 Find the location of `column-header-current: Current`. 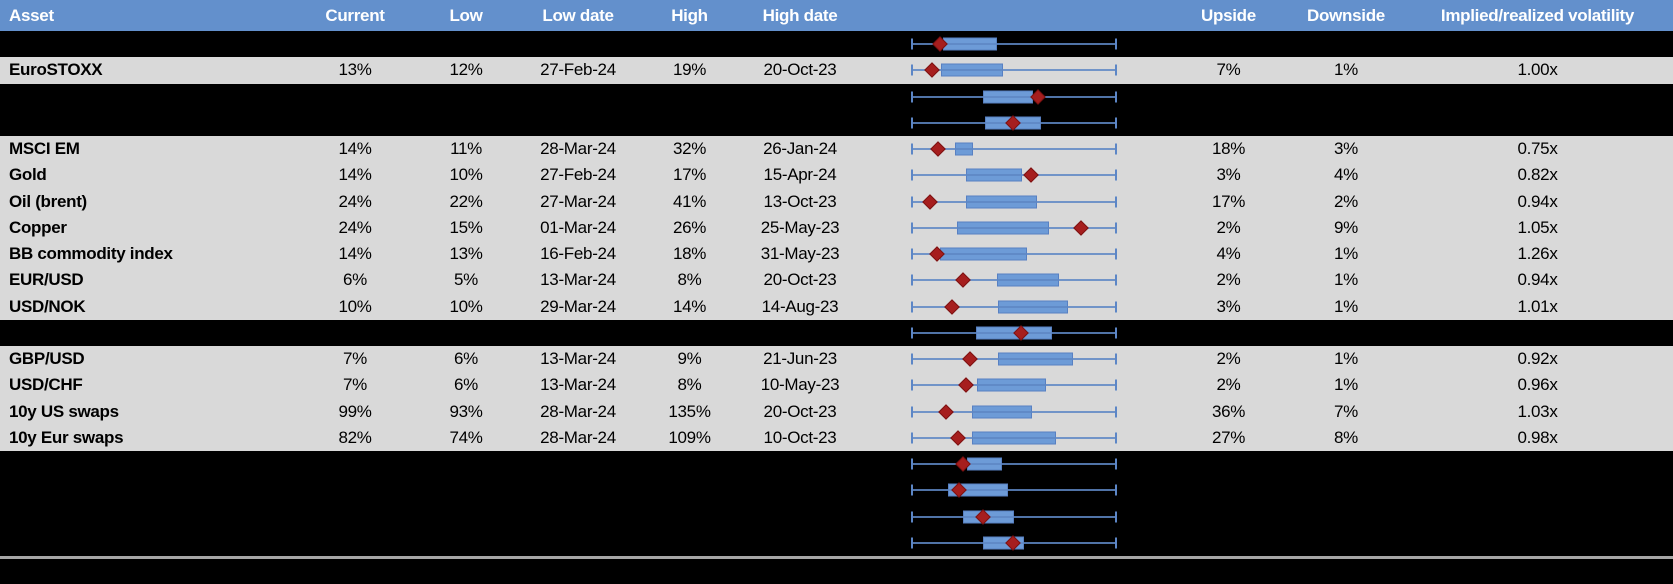

column-header-current: Current is located at coordinates (355, 15).